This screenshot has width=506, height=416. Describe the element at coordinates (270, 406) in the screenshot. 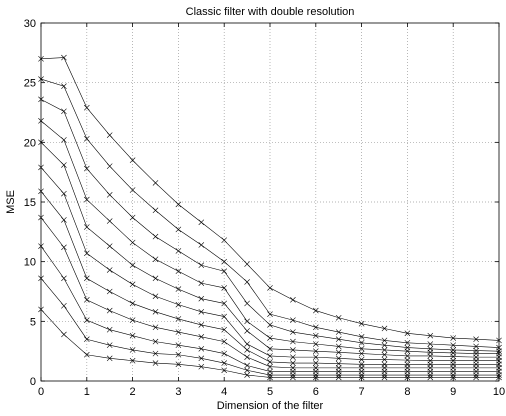

I see `x-axis-title: Dimension of the filter` at that location.